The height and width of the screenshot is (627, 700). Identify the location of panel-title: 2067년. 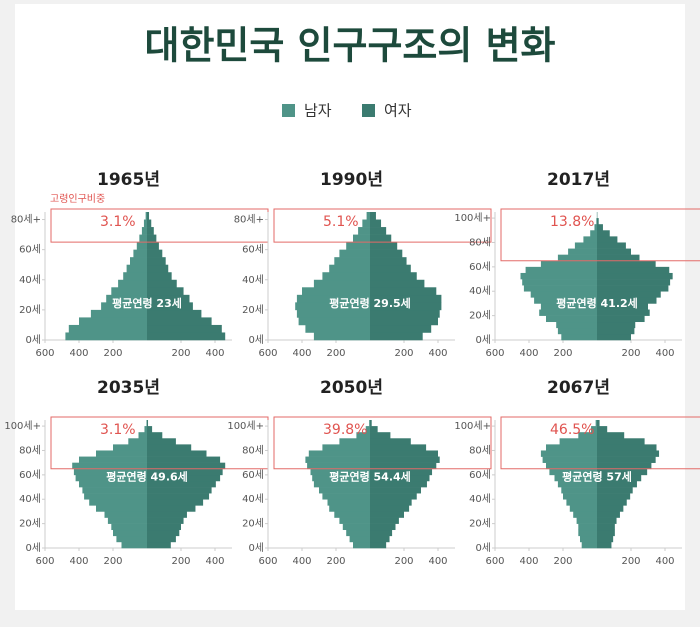
(578, 388).